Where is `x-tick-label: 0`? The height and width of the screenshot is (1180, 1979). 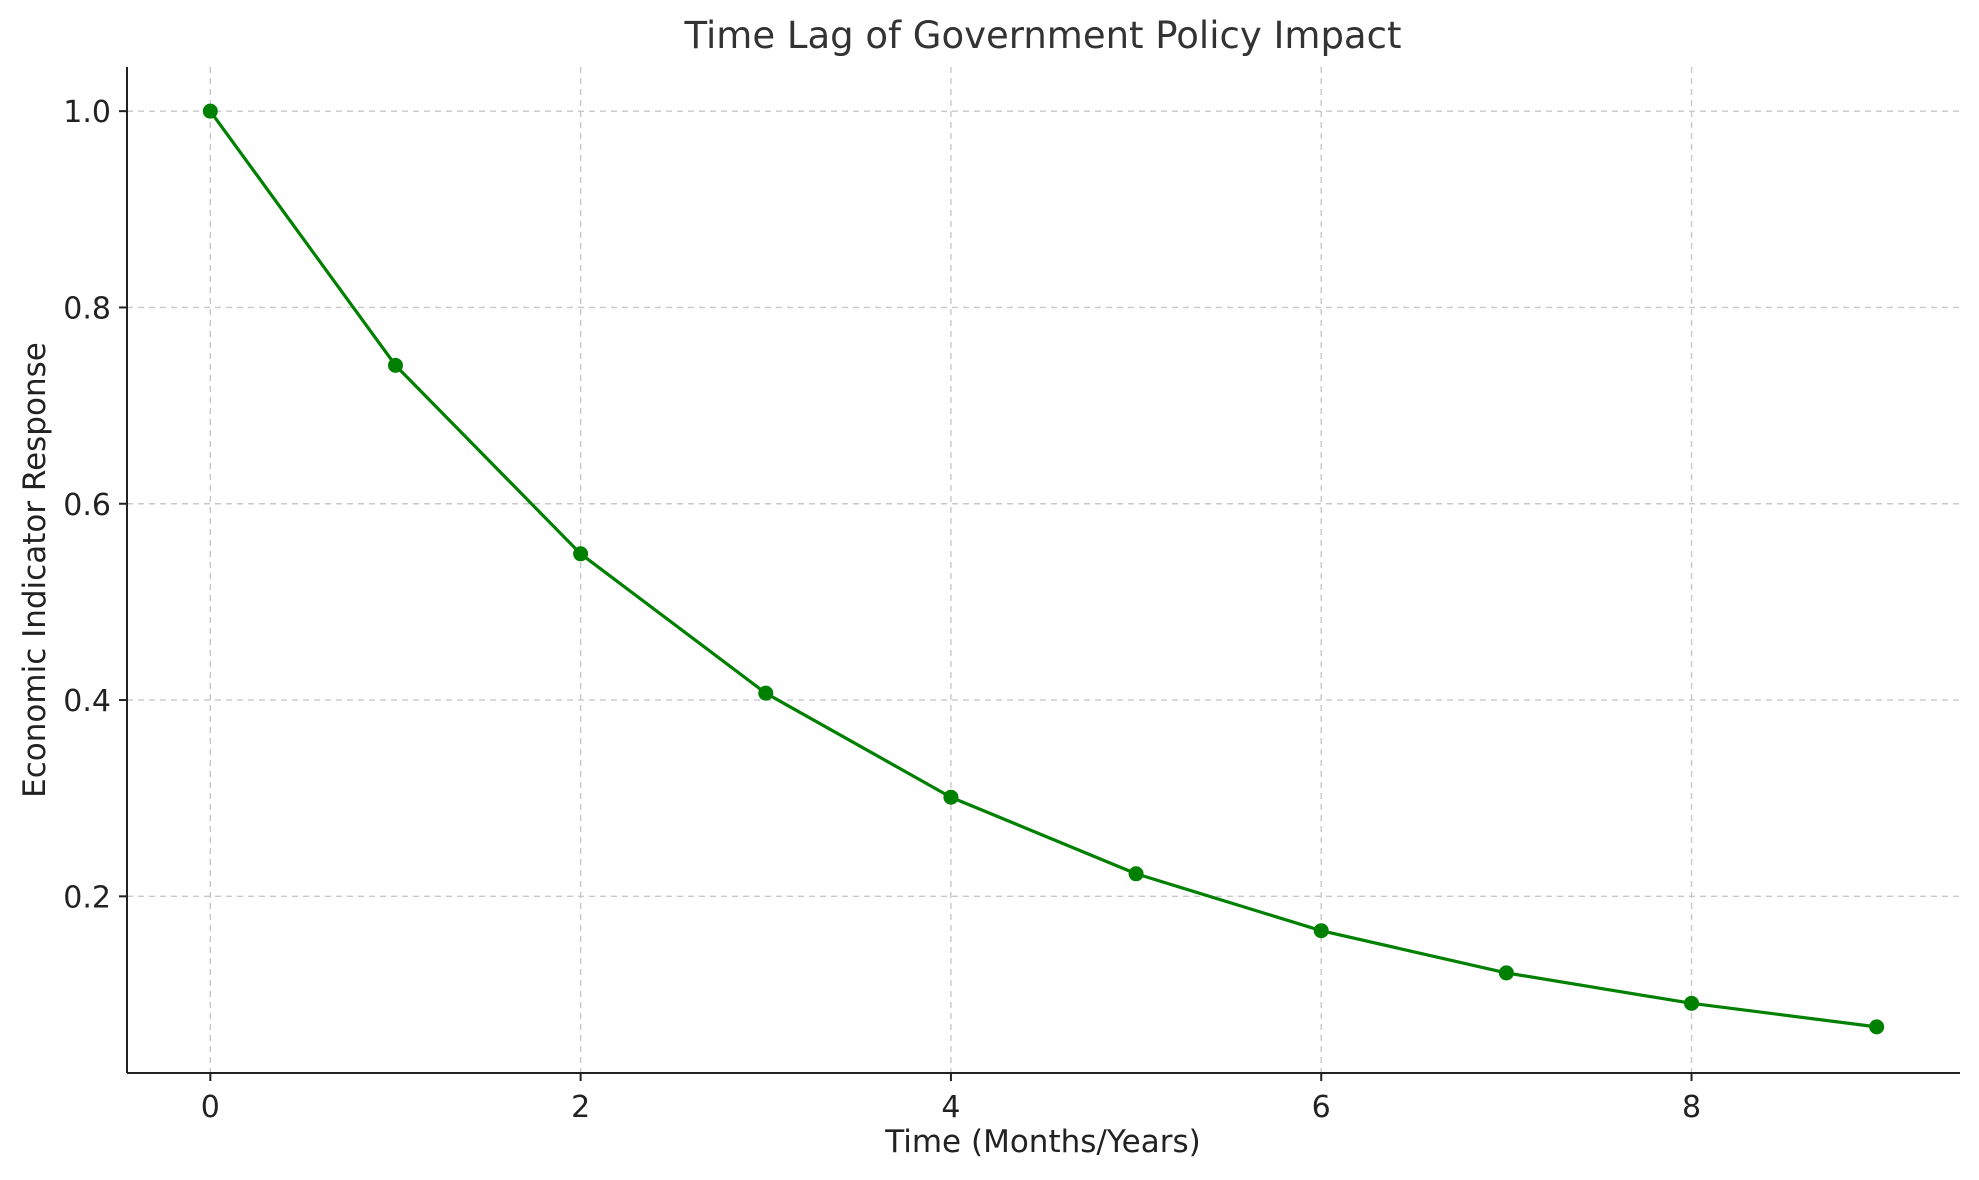 x-tick-label: 0 is located at coordinates (210, 1107).